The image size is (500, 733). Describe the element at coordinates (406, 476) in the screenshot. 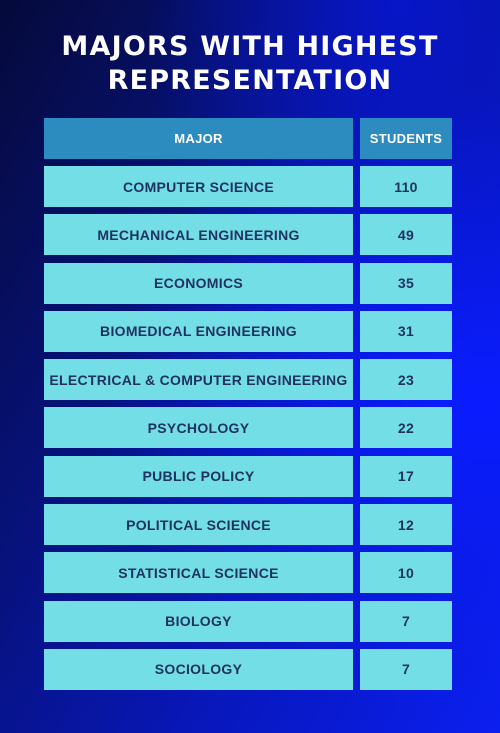

I see `students-cell: 17` at that location.